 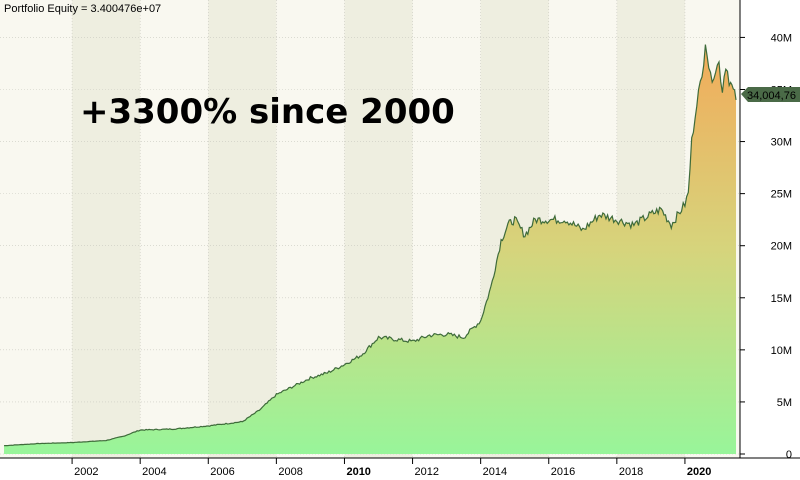 What do you see at coordinates (358, 472) in the screenshot?
I see `x-tick-label: 2010` at bounding box center [358, 472].